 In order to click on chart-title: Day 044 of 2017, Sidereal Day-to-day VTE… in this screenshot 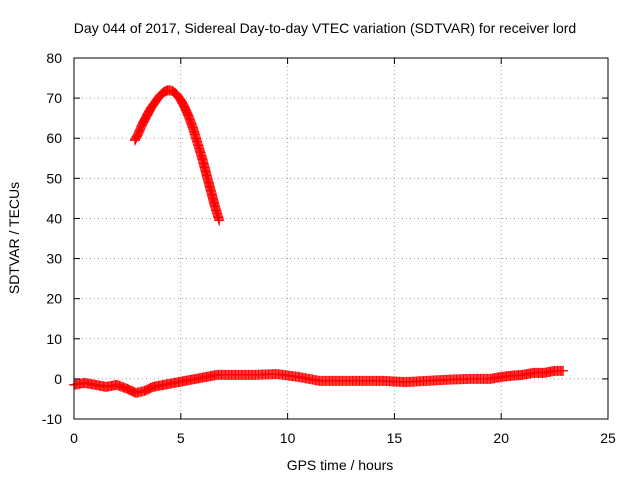, I will do `click(325, 28)`.